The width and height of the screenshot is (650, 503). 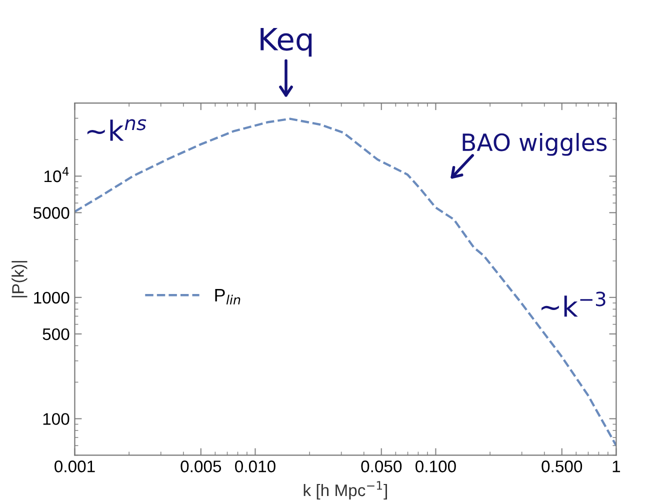 I want to click on annotation: ~k$^{ns}$, so click(x=116, y=130).